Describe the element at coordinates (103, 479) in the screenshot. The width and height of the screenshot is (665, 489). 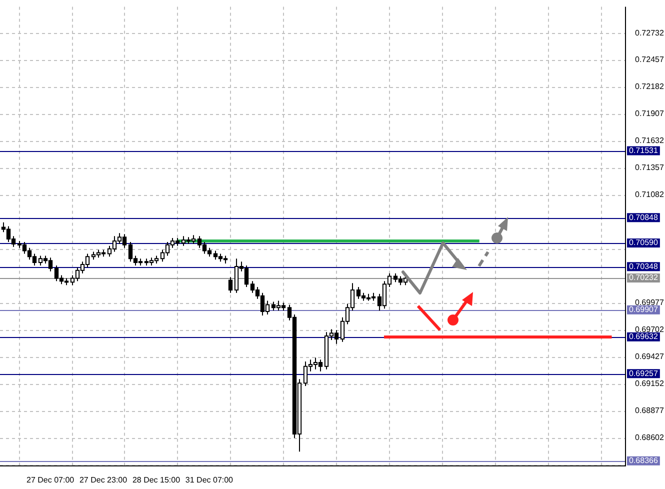
I see `x-tick-label: 27 Dec 23:00` at that location.